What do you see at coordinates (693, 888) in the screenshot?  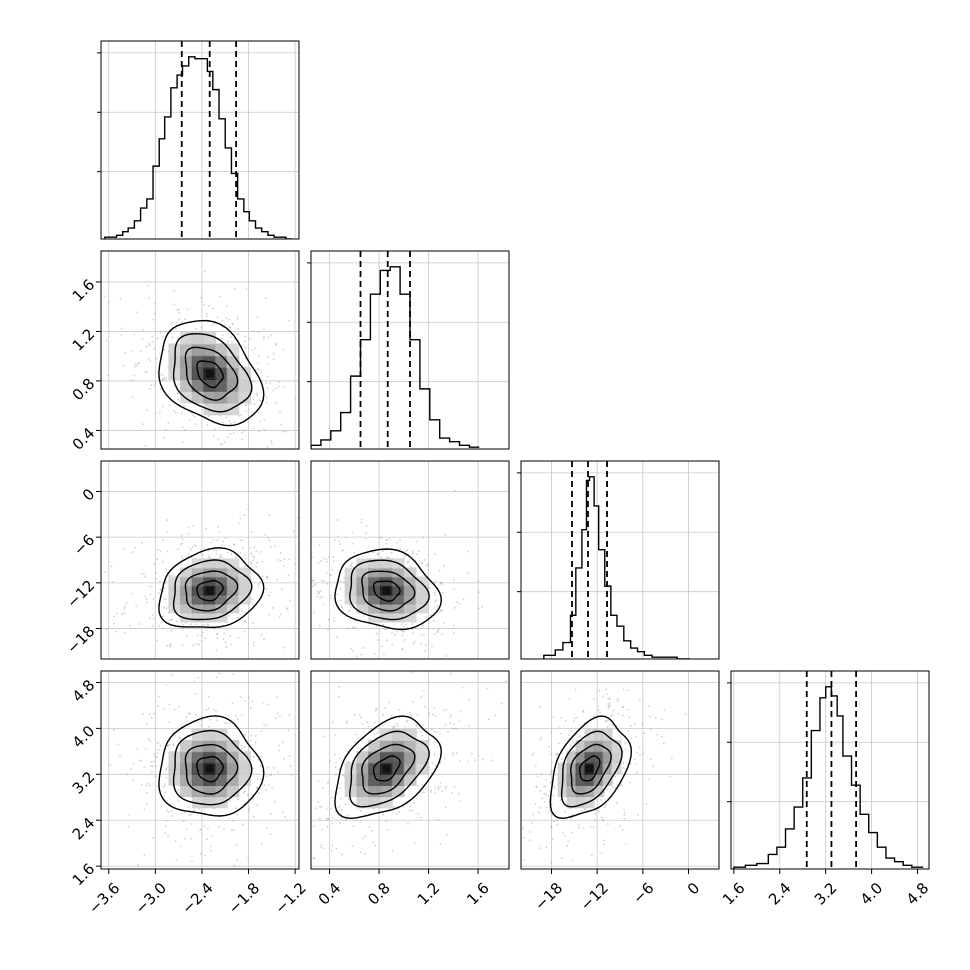 I see `xtick-label-2-3: 0` at bounding box center [693, 888].